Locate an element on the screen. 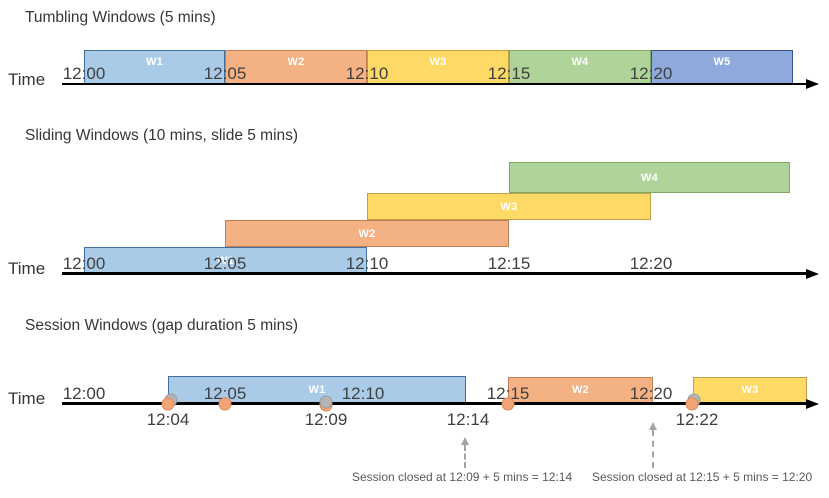 This screenshot has width=829, height=498. tumbling-window-w3: W3 is located at coordinates (438, 67).